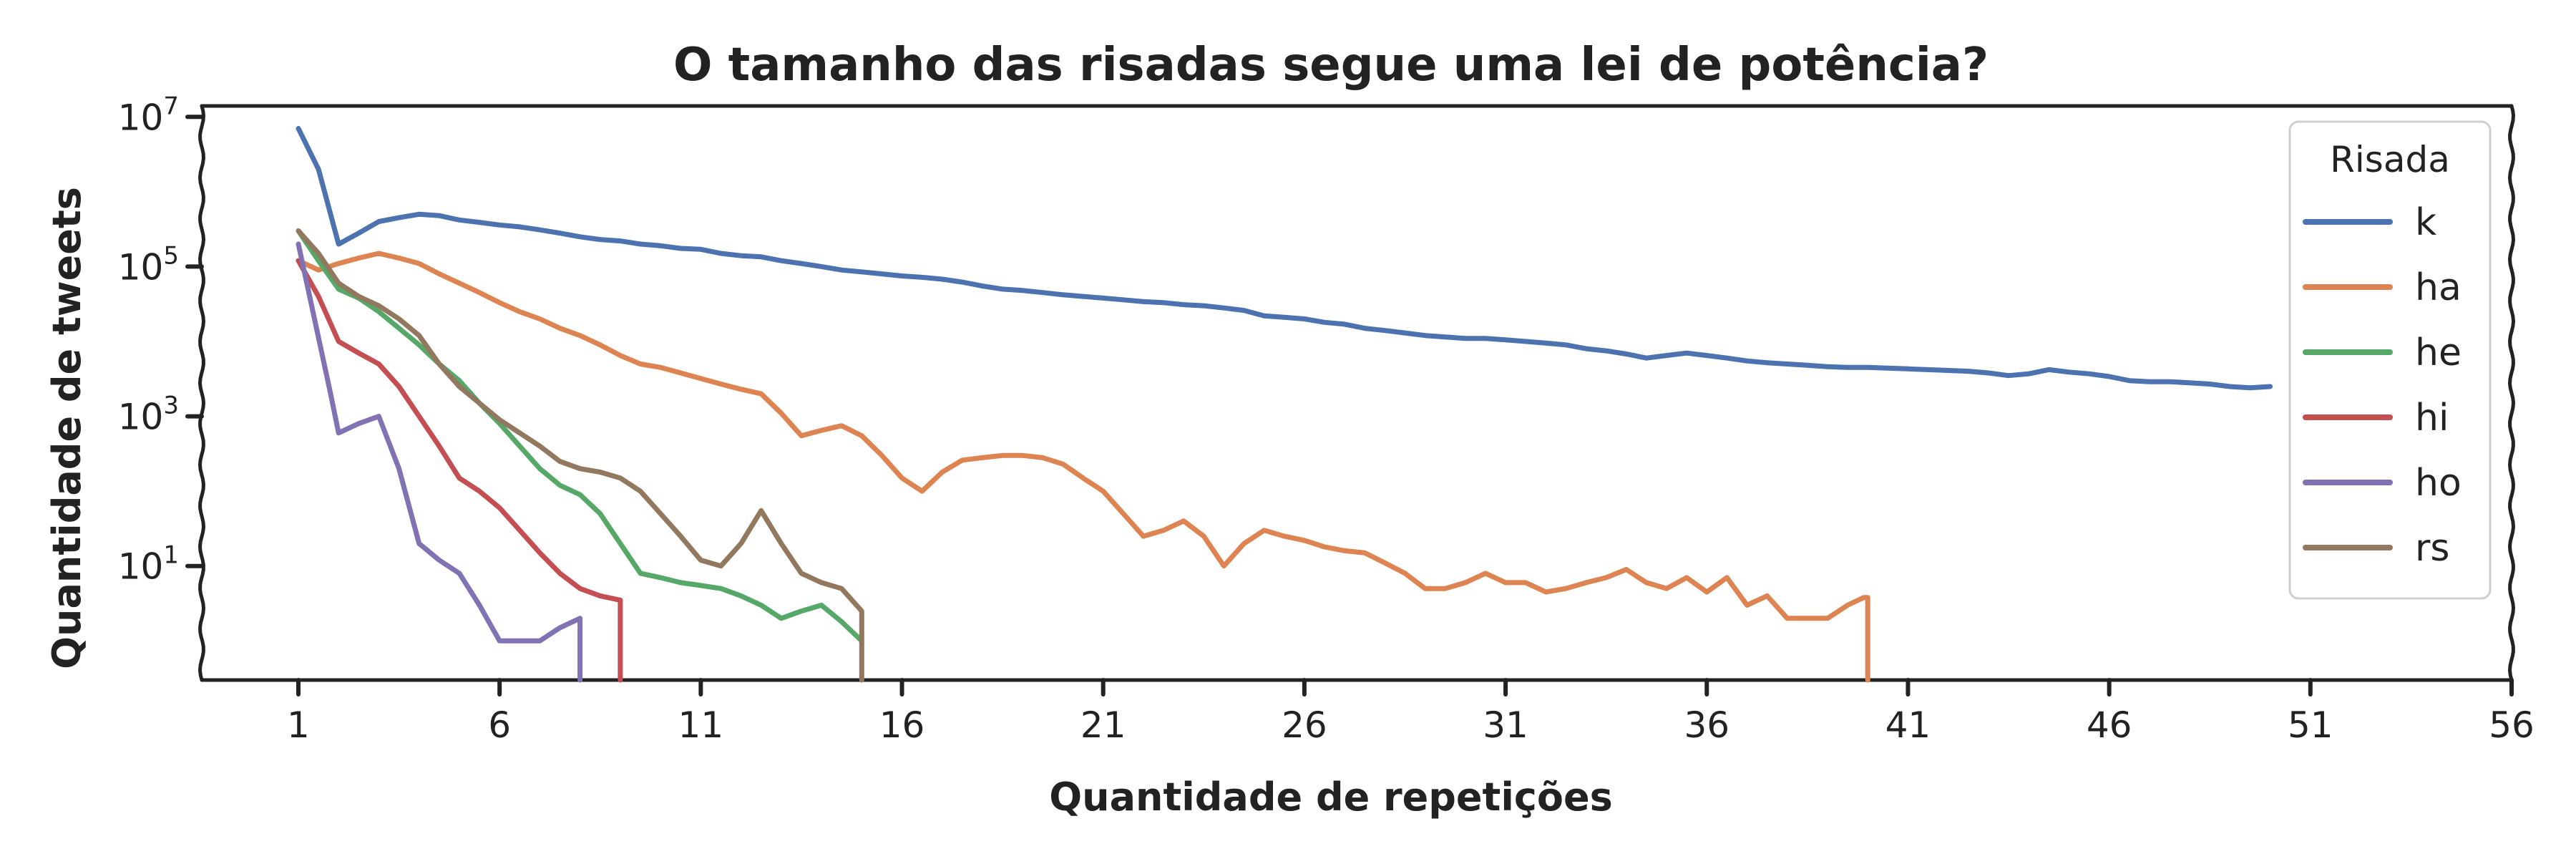 This screenshot has height=859, width=2576. I want to click on x-tick-label: 11, so click(701, 725).